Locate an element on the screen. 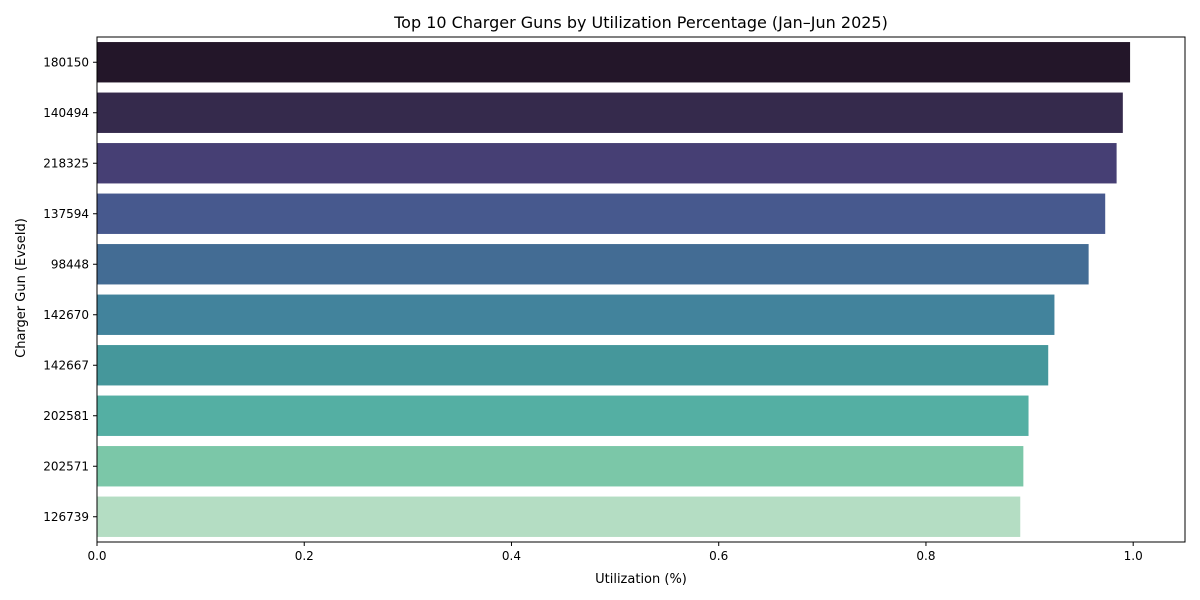  x-axis-ticks: 0.0 0.2 0.4 0.6 0.8 1.0 is located at coordinates (615, 552).